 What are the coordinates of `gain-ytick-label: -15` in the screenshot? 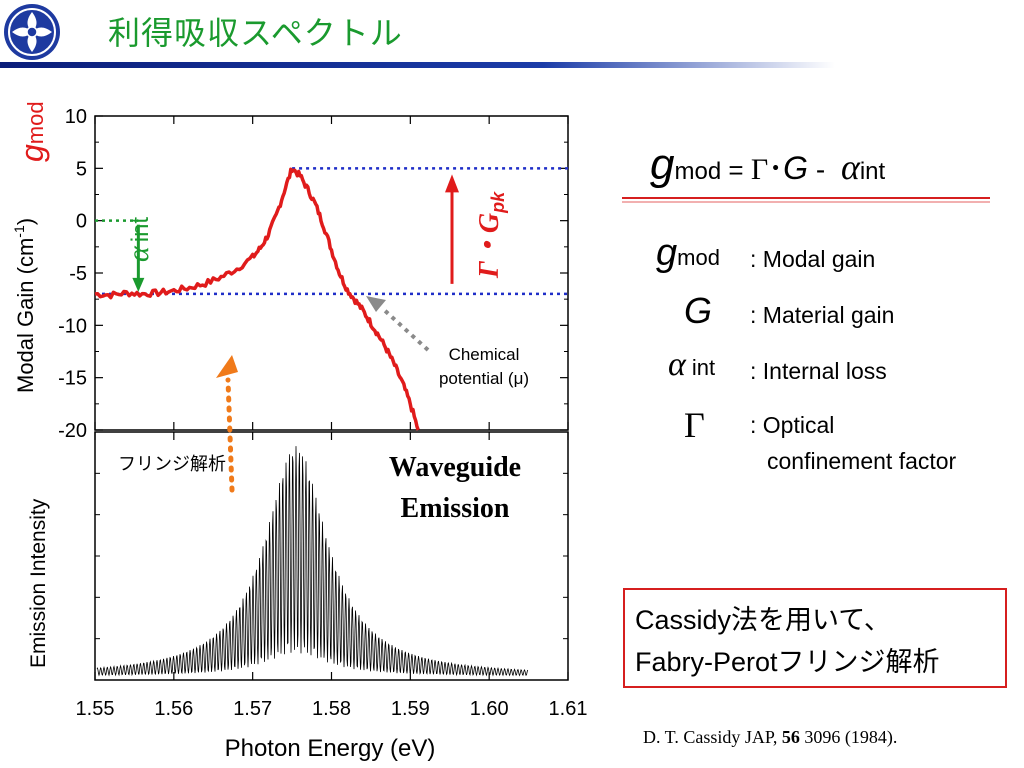 It's located at (72, 379).